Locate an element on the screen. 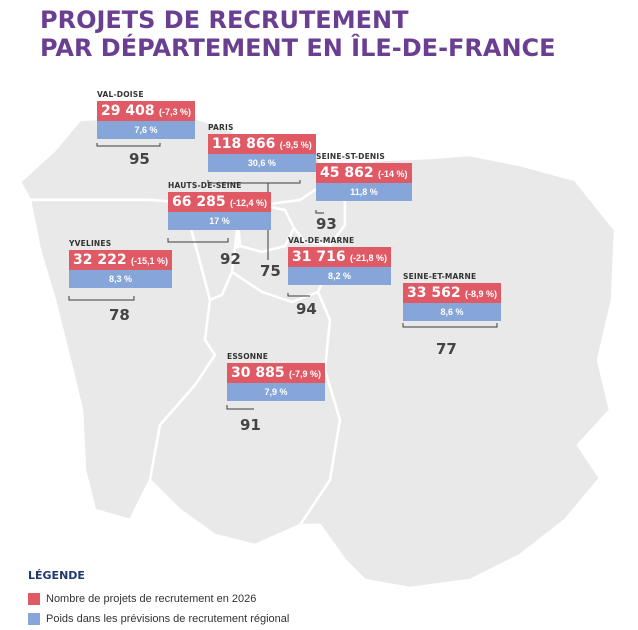 This screenshot has width=638, height=630. dept-valdemarne: VAL-DE-MARNE 31 716 (-21,8 %) 8,2 % is located at coordinates (340, 260).